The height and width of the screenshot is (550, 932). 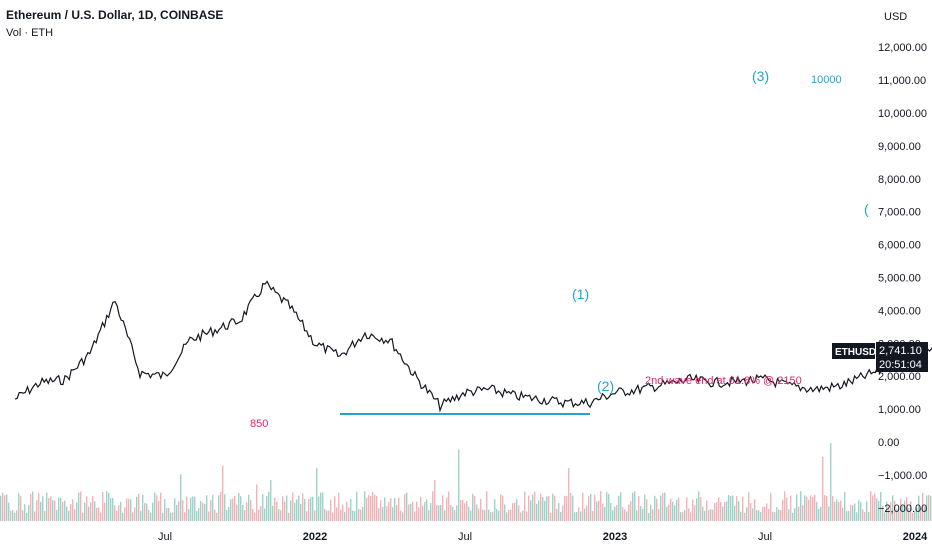 I want to click on price-tick-label: 8,000.00, so click(x=899, y=180).